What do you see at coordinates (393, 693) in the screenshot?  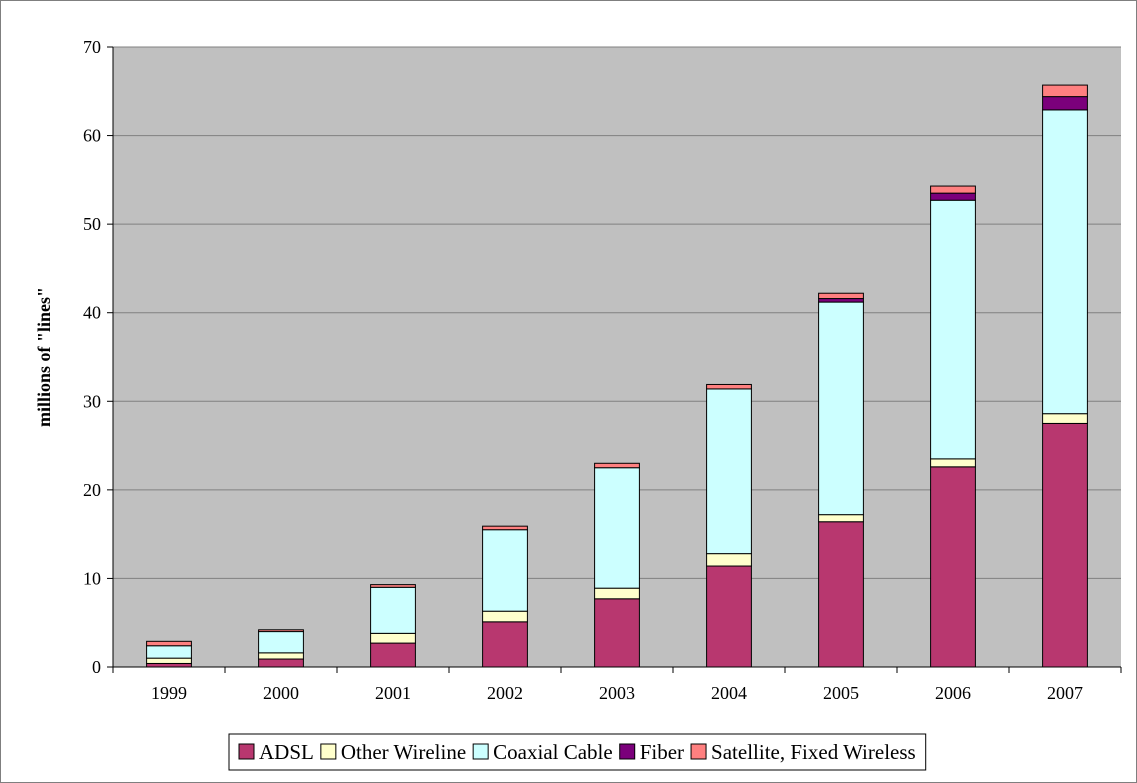 I see `x-tick-label: 2001` at bounding box center [393, 693].